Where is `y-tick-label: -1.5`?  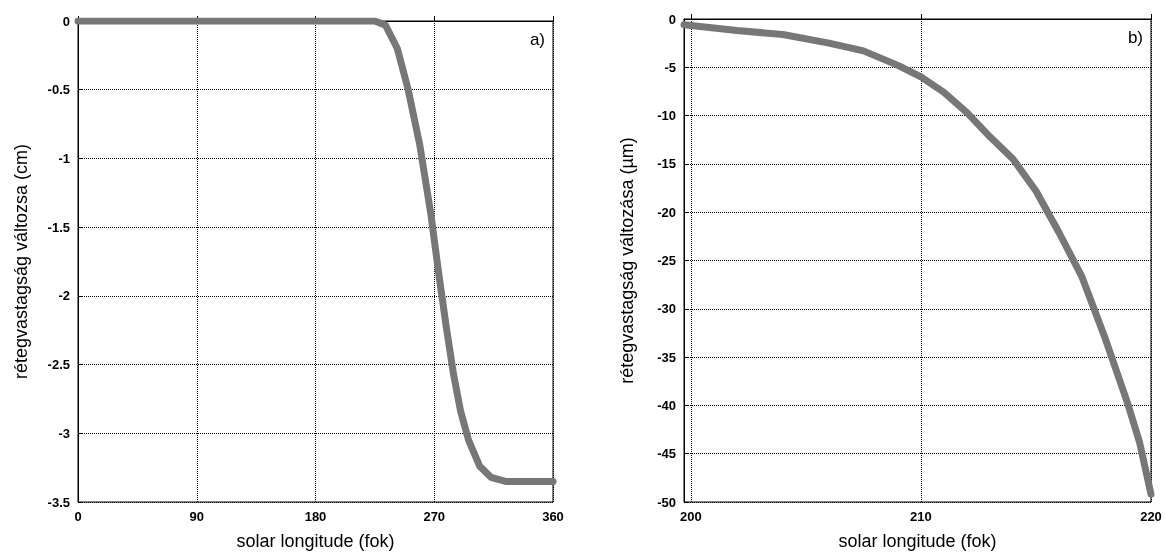 y-tick-label: -1.5 is located at coordinates (58, 227).